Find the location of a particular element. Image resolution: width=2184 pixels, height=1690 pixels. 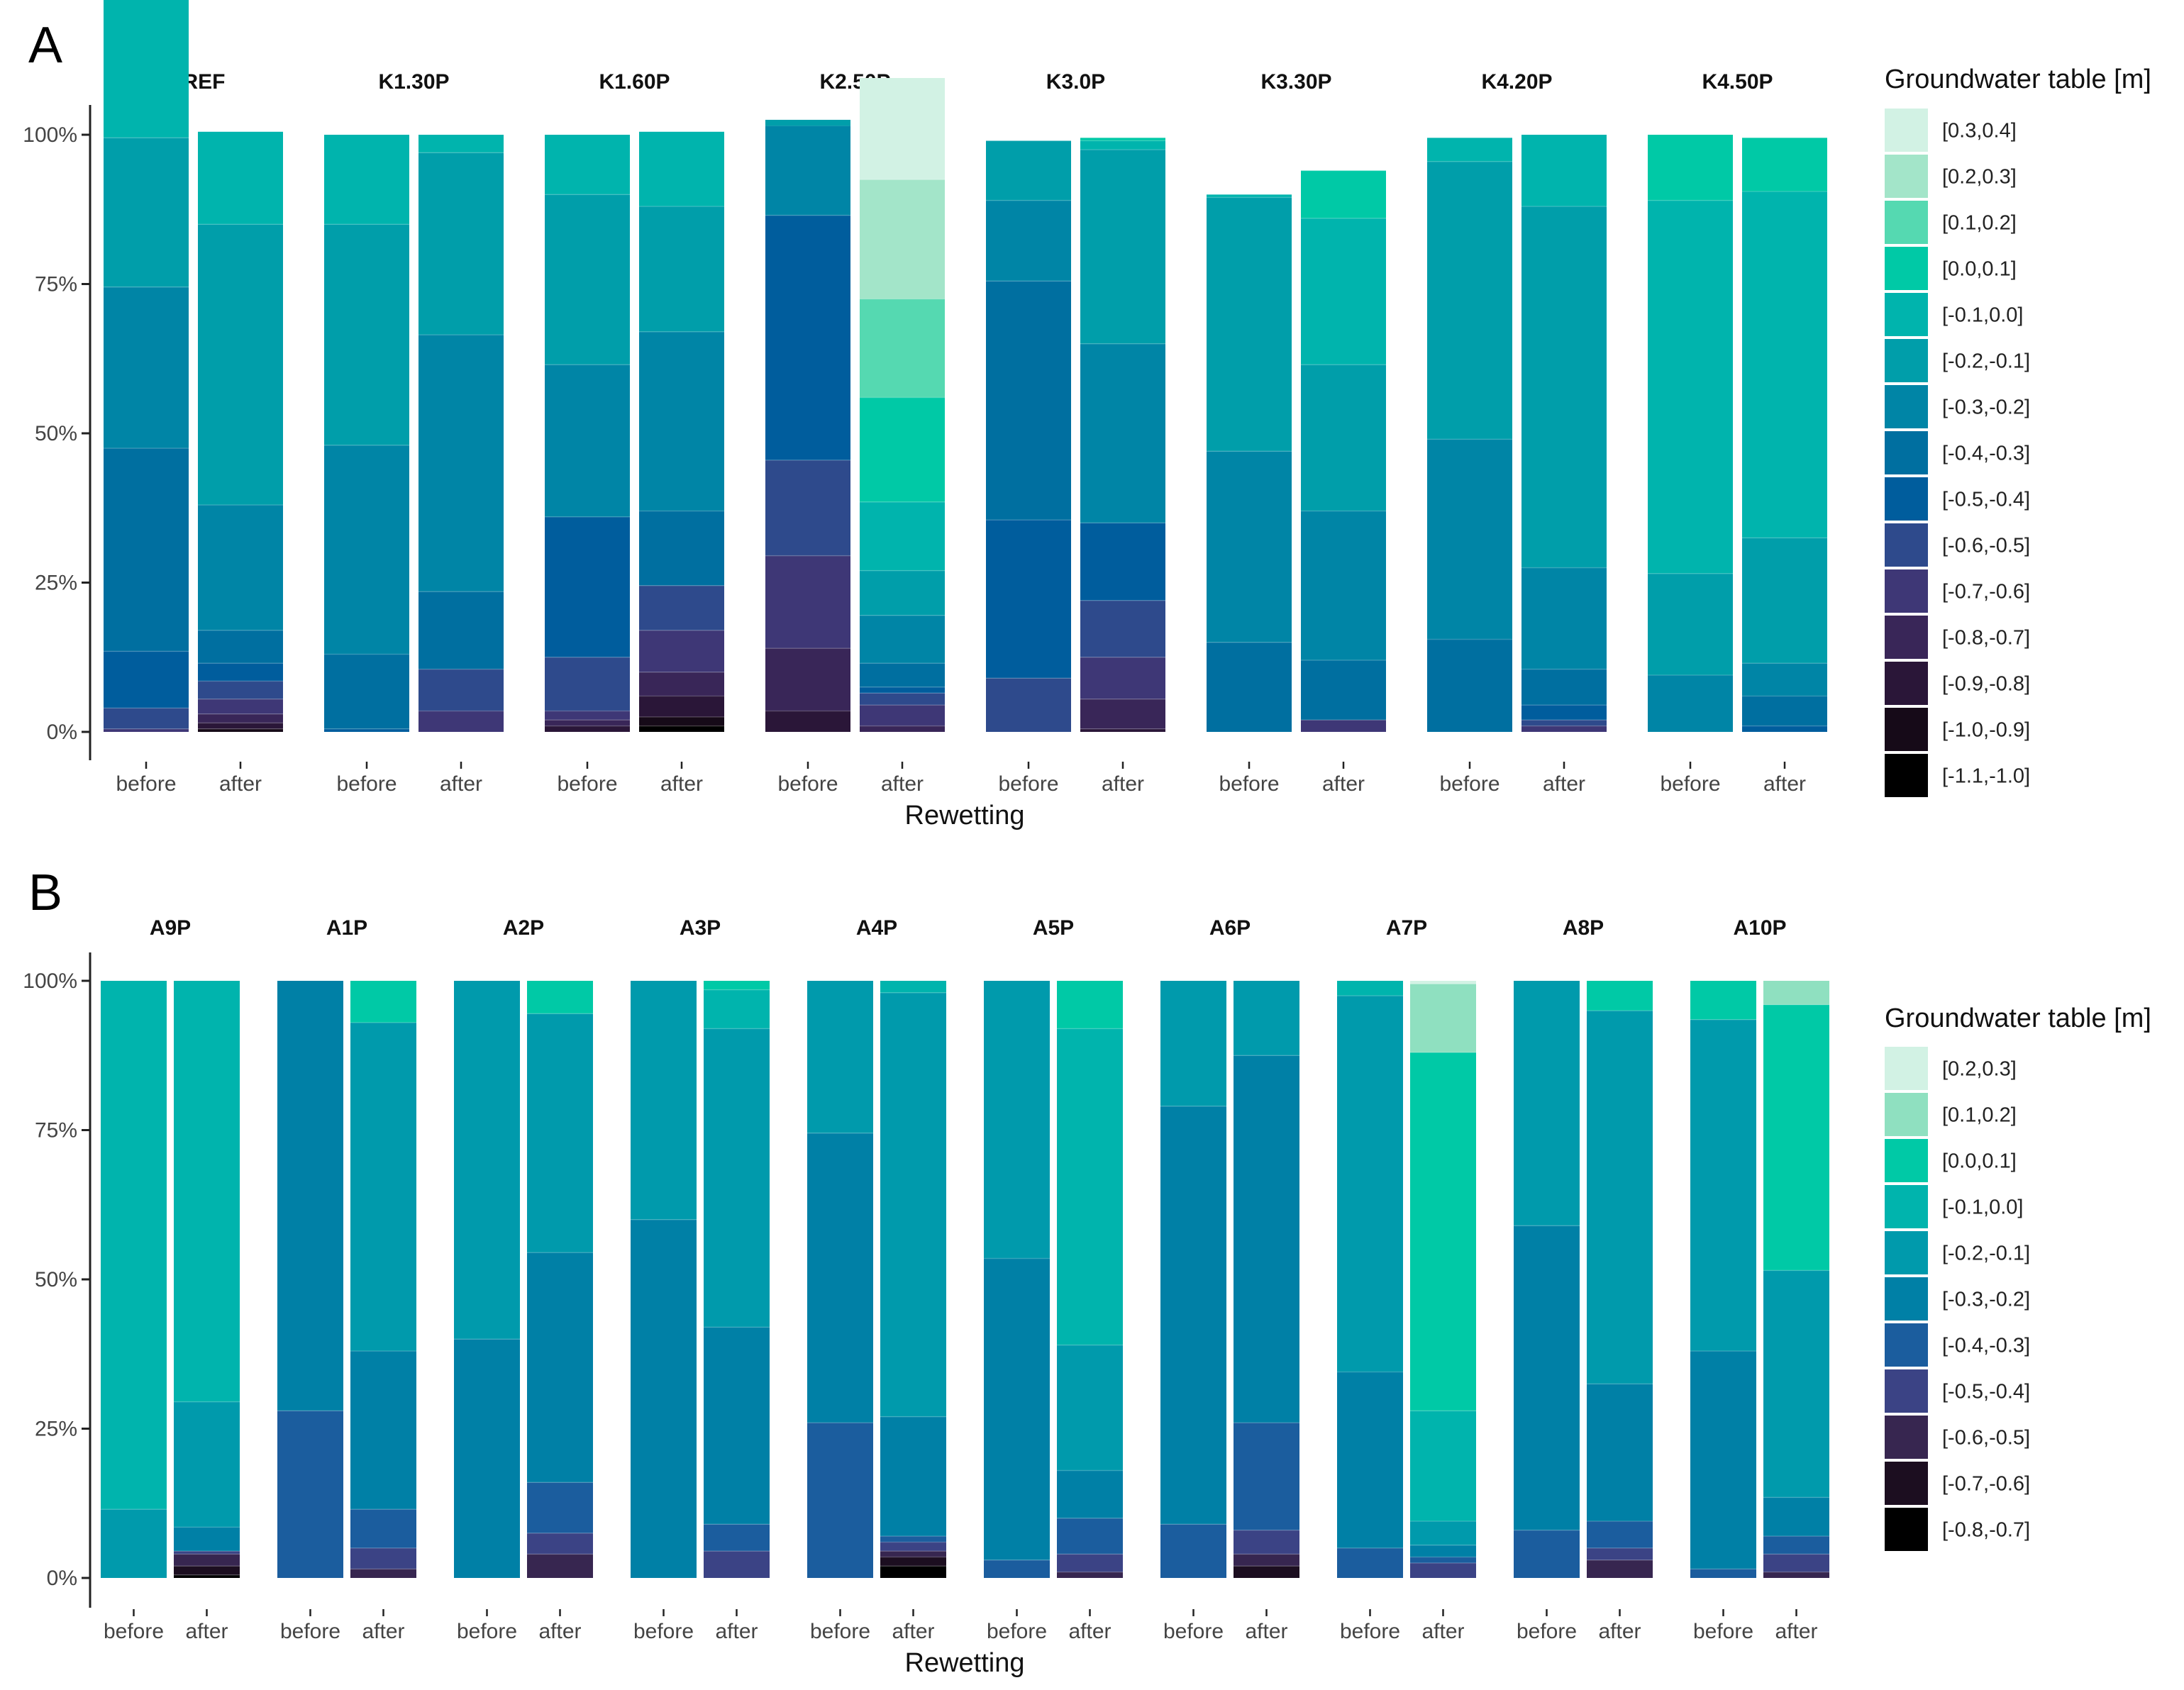

legend-label: [-0.2,-0.1] is located at coordinates (1986, 1254).